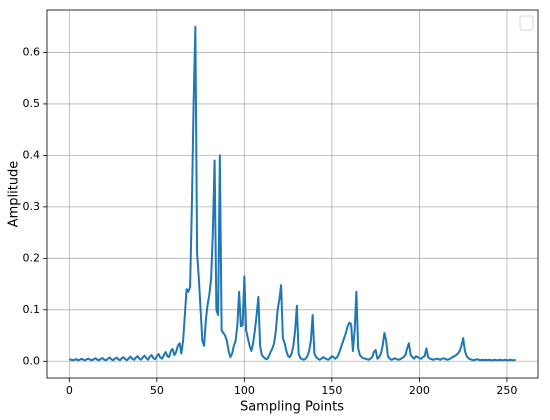 This screenshot has height=420, width=550. I want to click on y-tick-label: 0.0, so click(32, 360).